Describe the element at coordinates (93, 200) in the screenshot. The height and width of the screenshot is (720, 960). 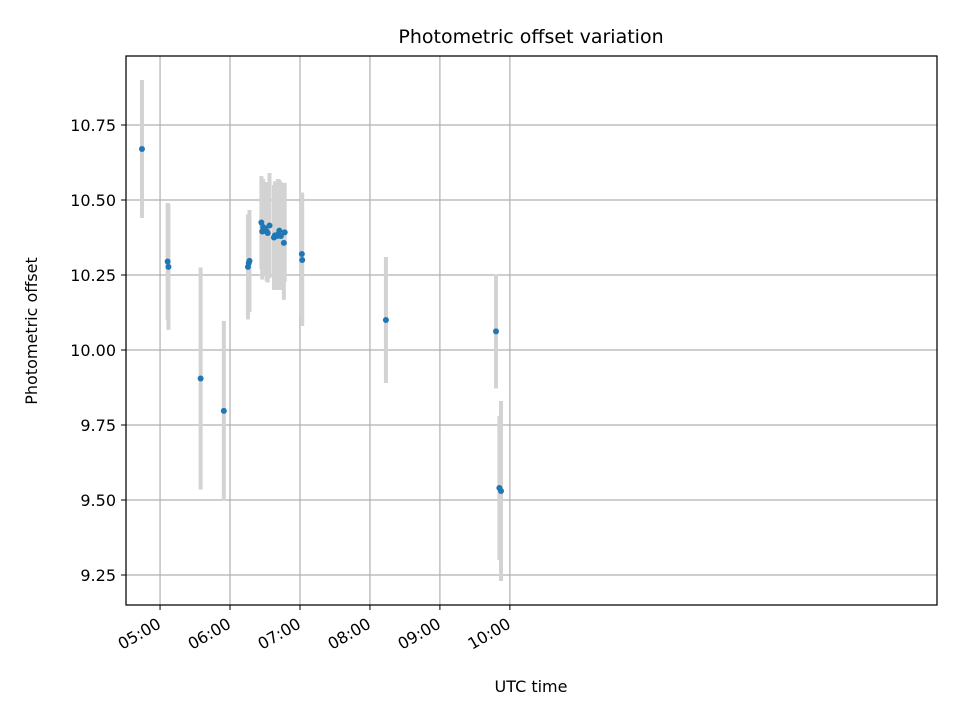
I see `y-tick-label: 10.50` at that location.